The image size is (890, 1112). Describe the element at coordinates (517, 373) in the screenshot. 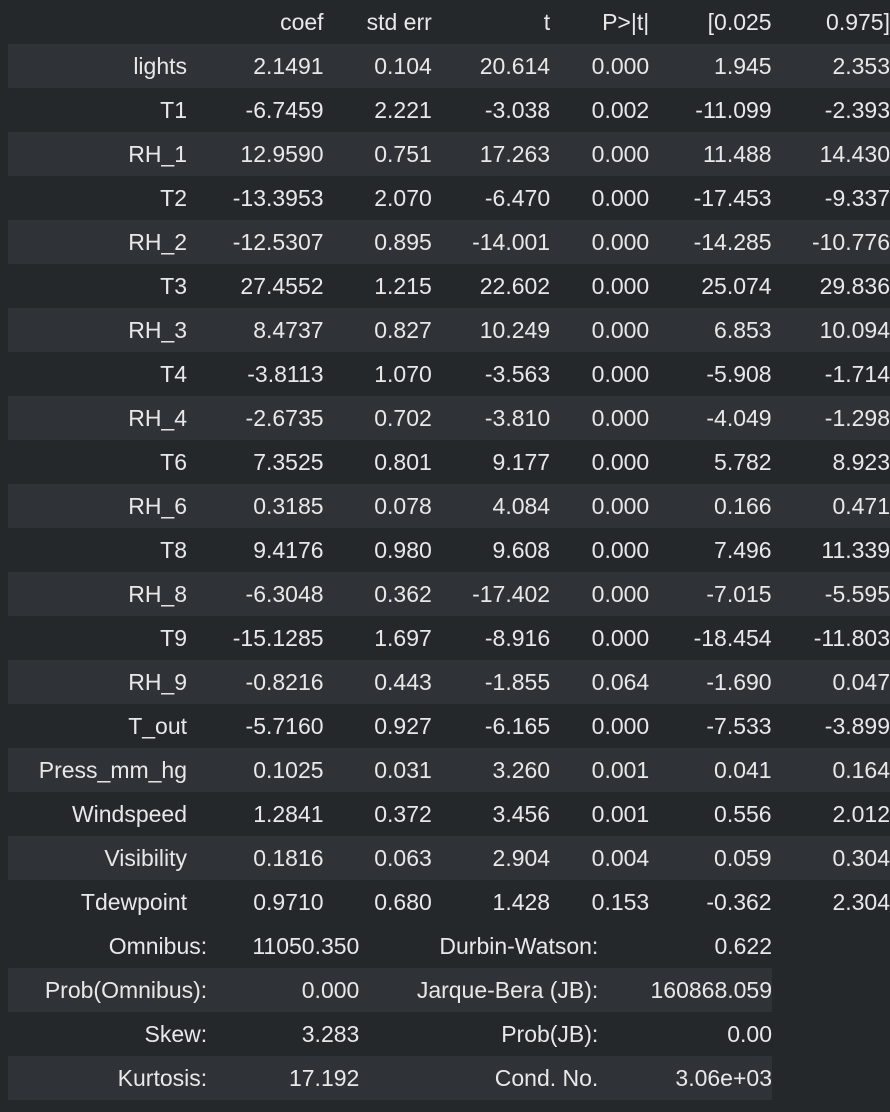

I see `t-value: -3.563` at that location.